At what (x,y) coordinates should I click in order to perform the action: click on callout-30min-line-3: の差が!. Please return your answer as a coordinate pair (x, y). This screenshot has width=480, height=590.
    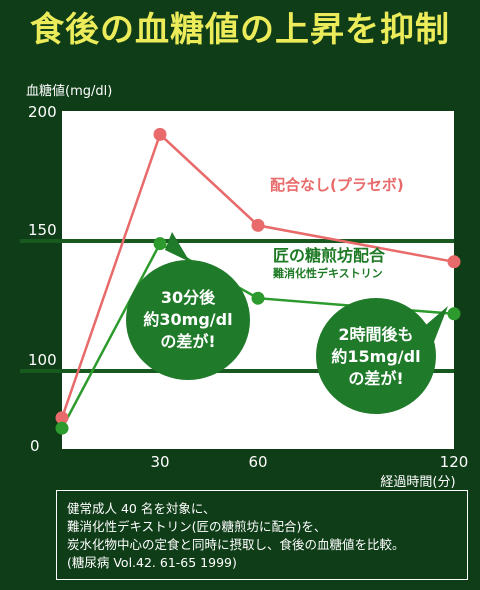
    Looking at the image, I should click on (188, 341).